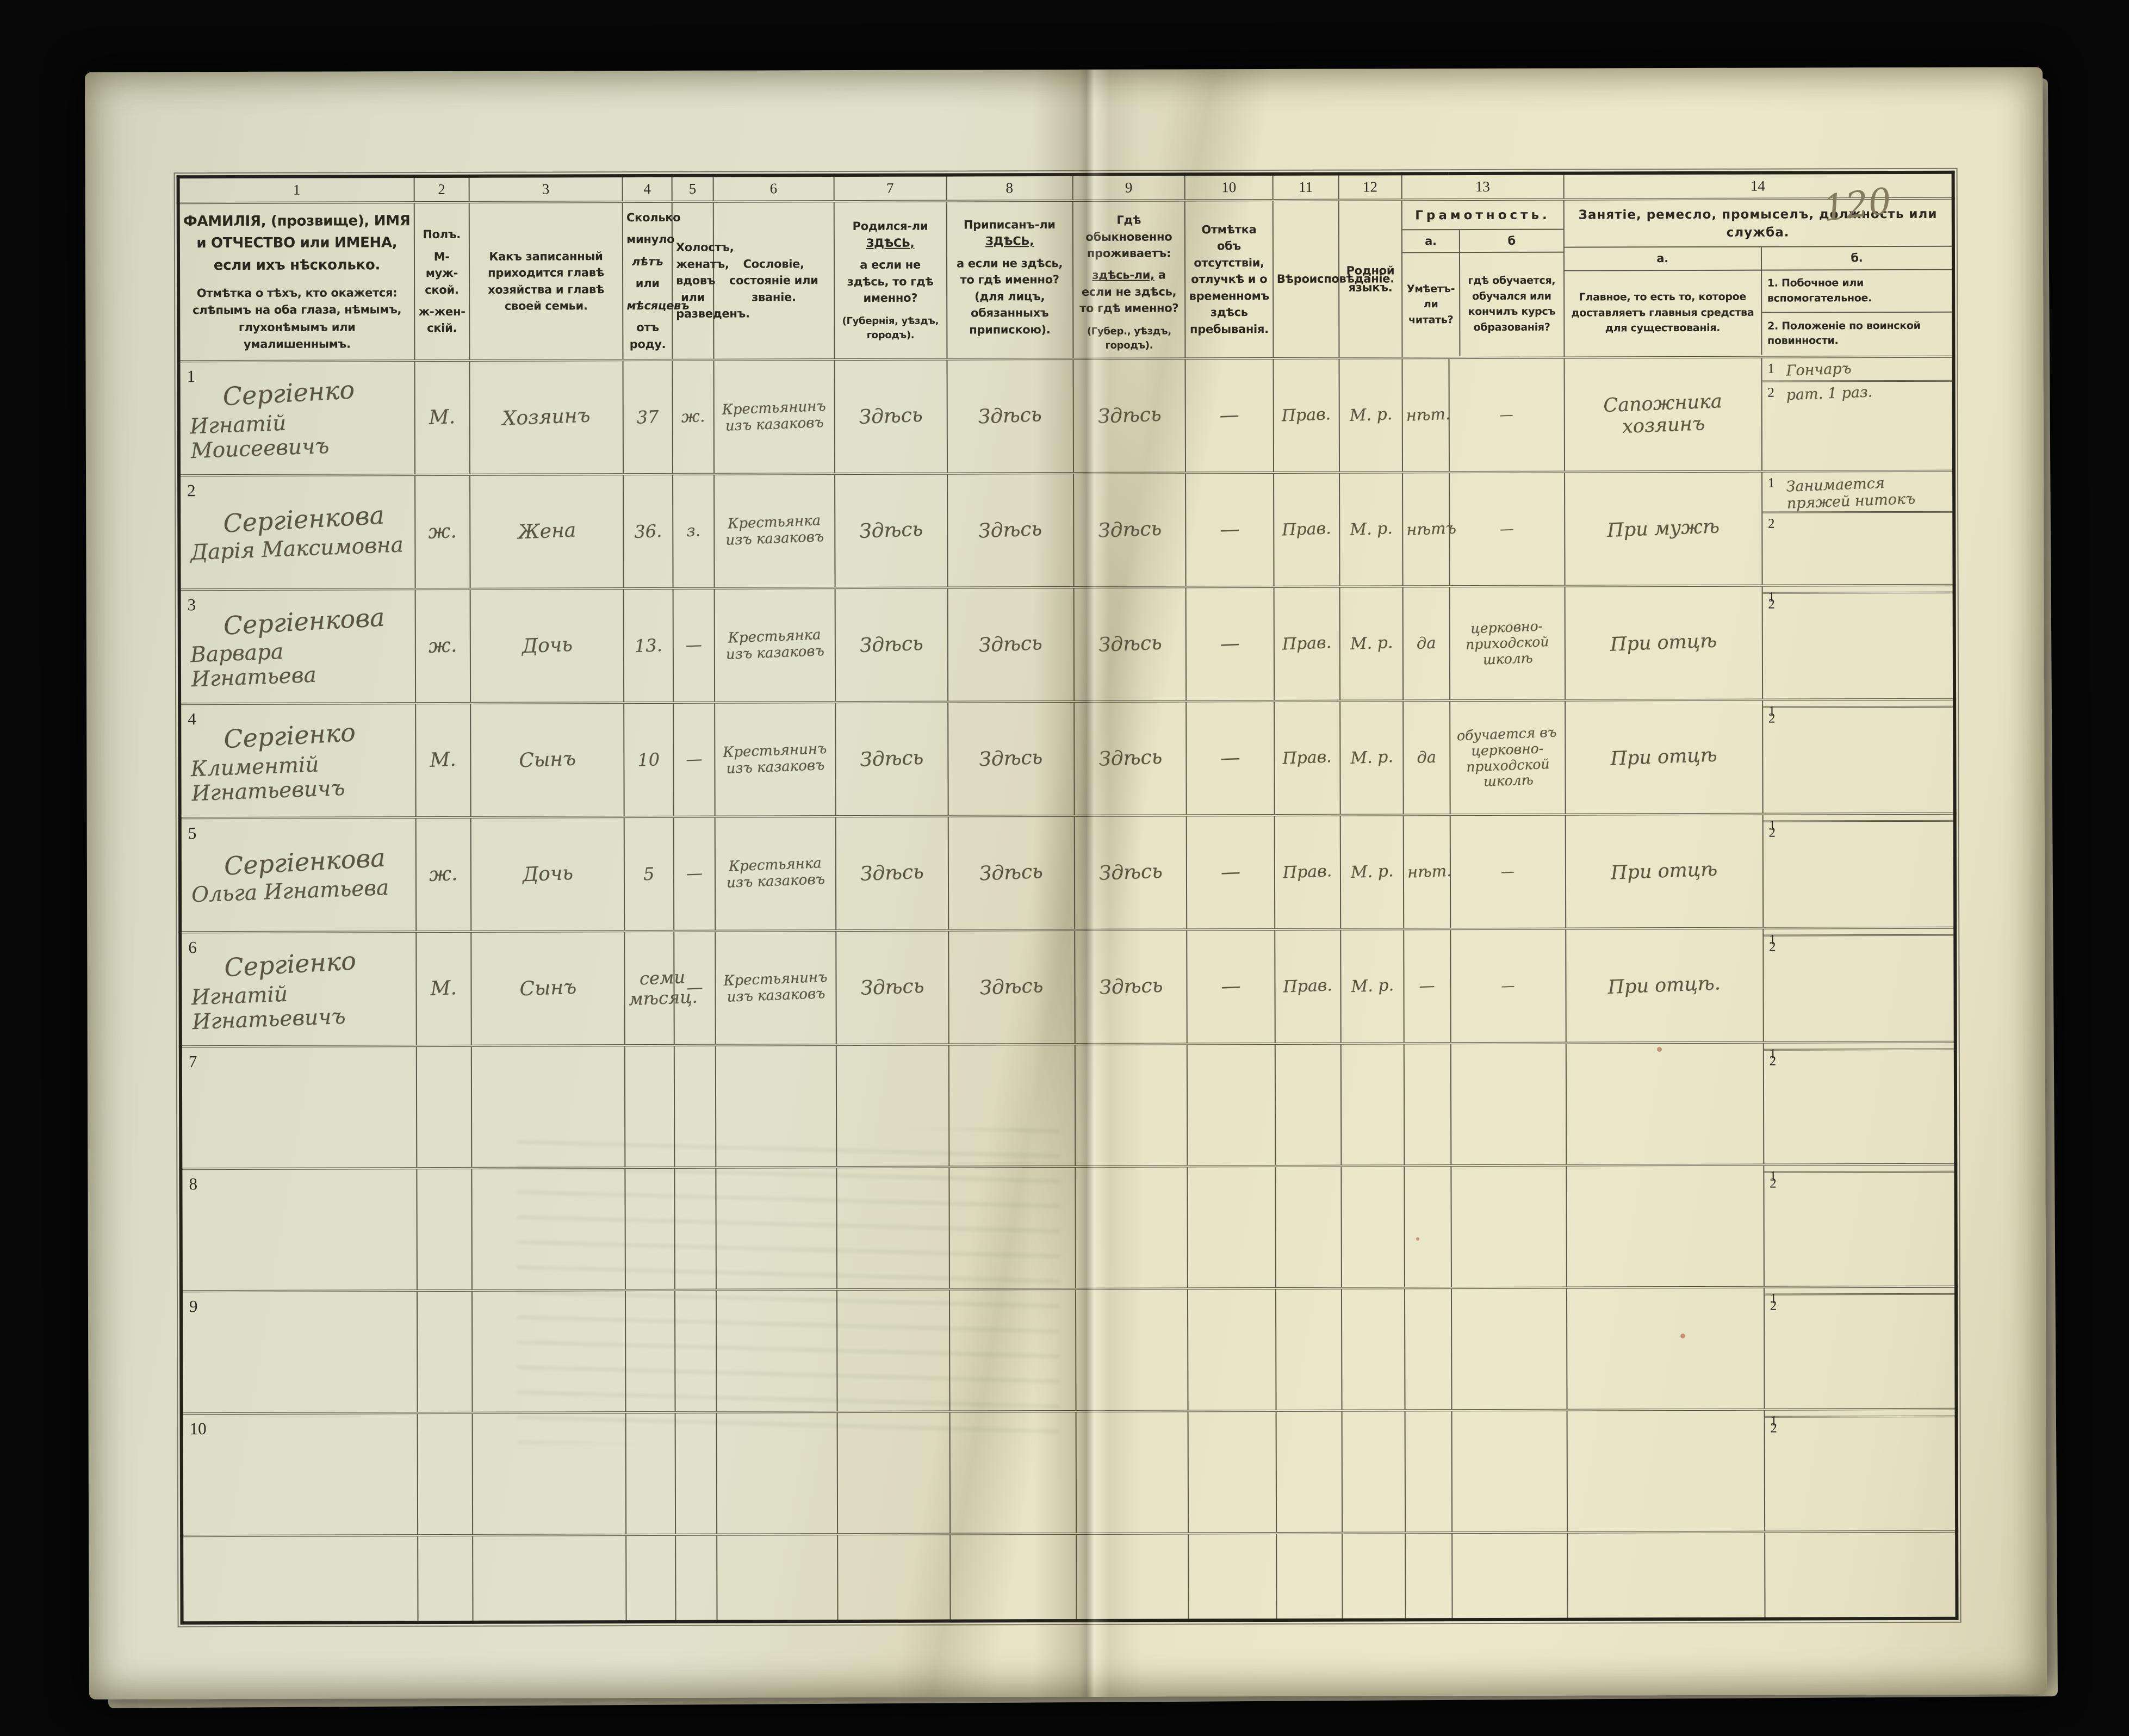 The height and width of the screenshot is (1736, 2129). I want to click on age-handwriting: 37, so click(648, 417).